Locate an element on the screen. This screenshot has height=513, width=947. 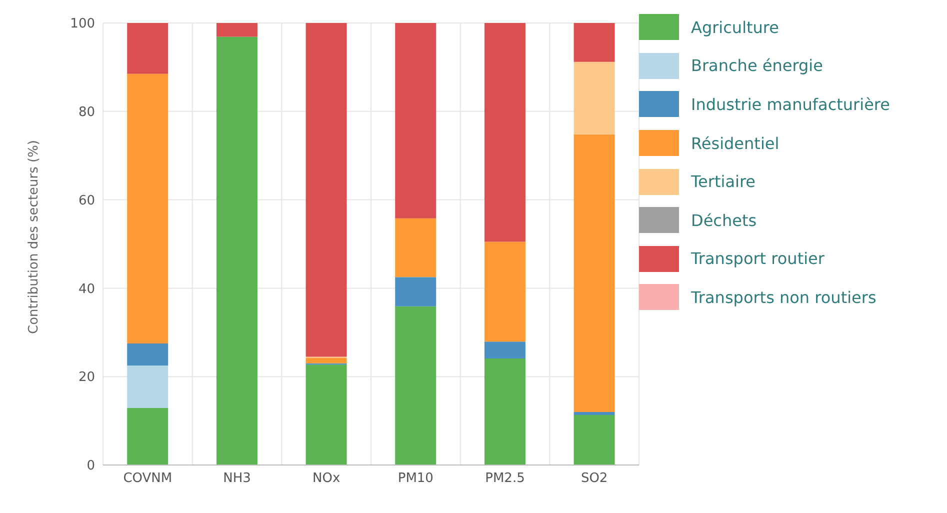
y-tick-label: 20 is located at coordinates (86, 378).